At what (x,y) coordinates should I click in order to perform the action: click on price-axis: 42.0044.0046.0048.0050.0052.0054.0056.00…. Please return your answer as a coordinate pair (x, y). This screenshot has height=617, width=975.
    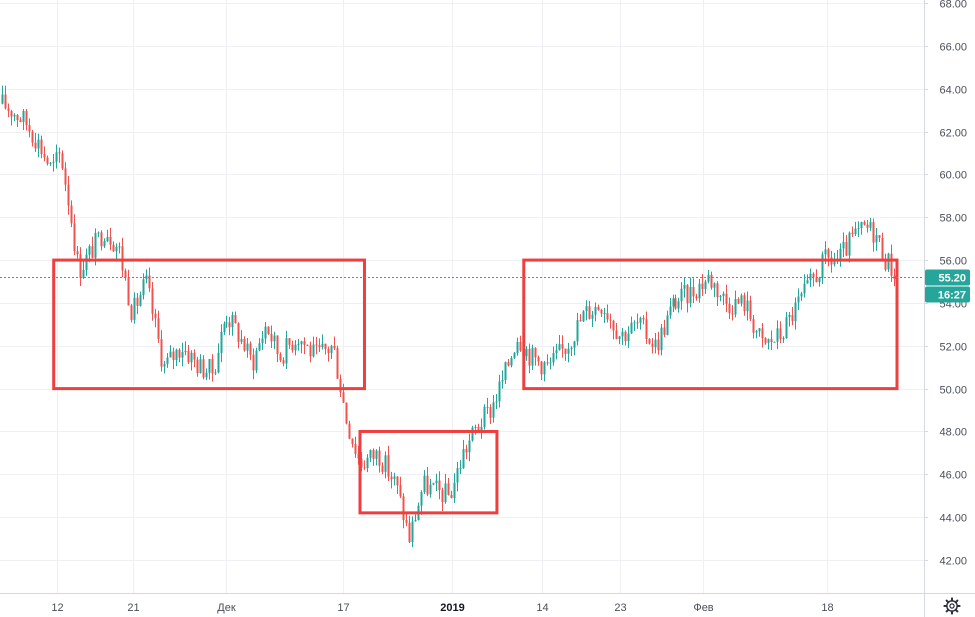
    Looking at the image, I should click on (945, 308).